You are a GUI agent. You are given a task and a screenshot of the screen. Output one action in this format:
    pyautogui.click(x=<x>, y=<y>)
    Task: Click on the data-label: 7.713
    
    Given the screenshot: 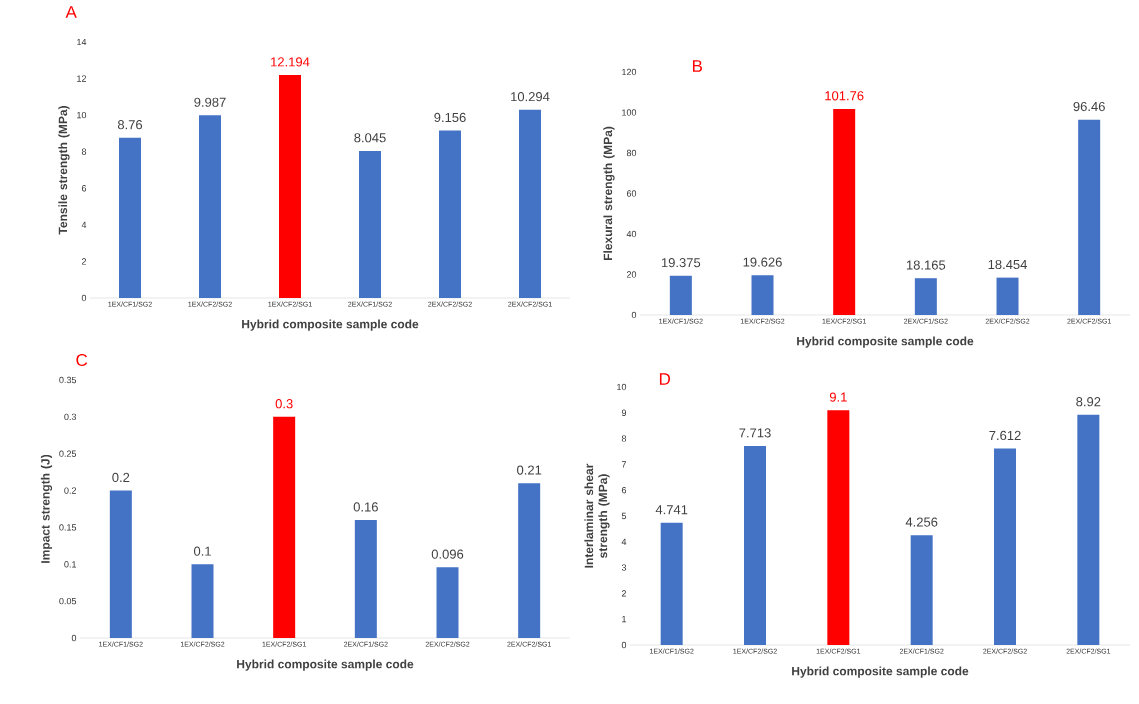 What is the action you would take?
    pyautogui.click(x=755, y=433)
    